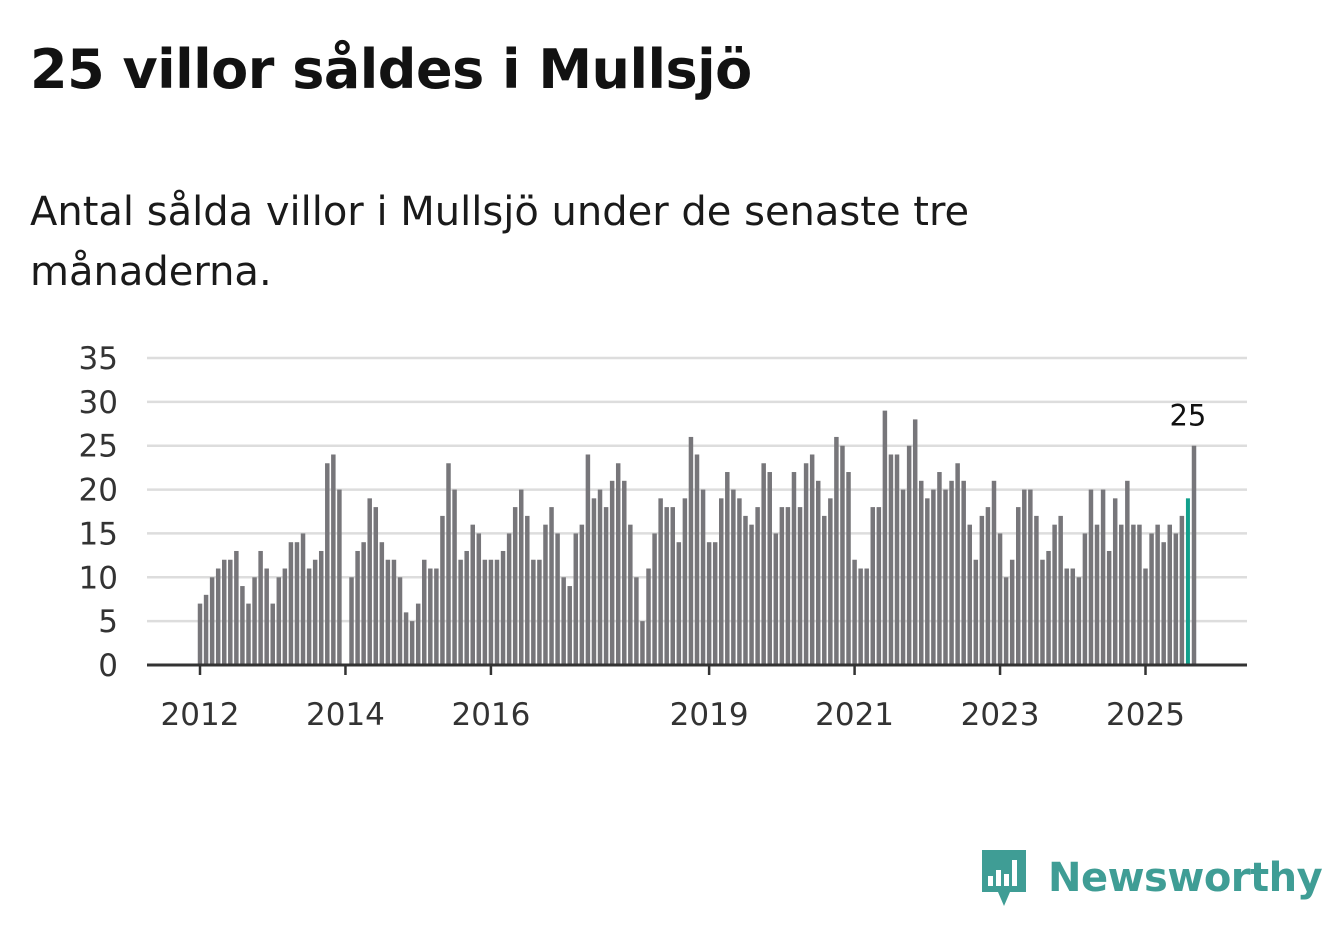 This screenshot has height=939, width=1322. I want to click on x-tick-label: 2025, so click(1145, 715).